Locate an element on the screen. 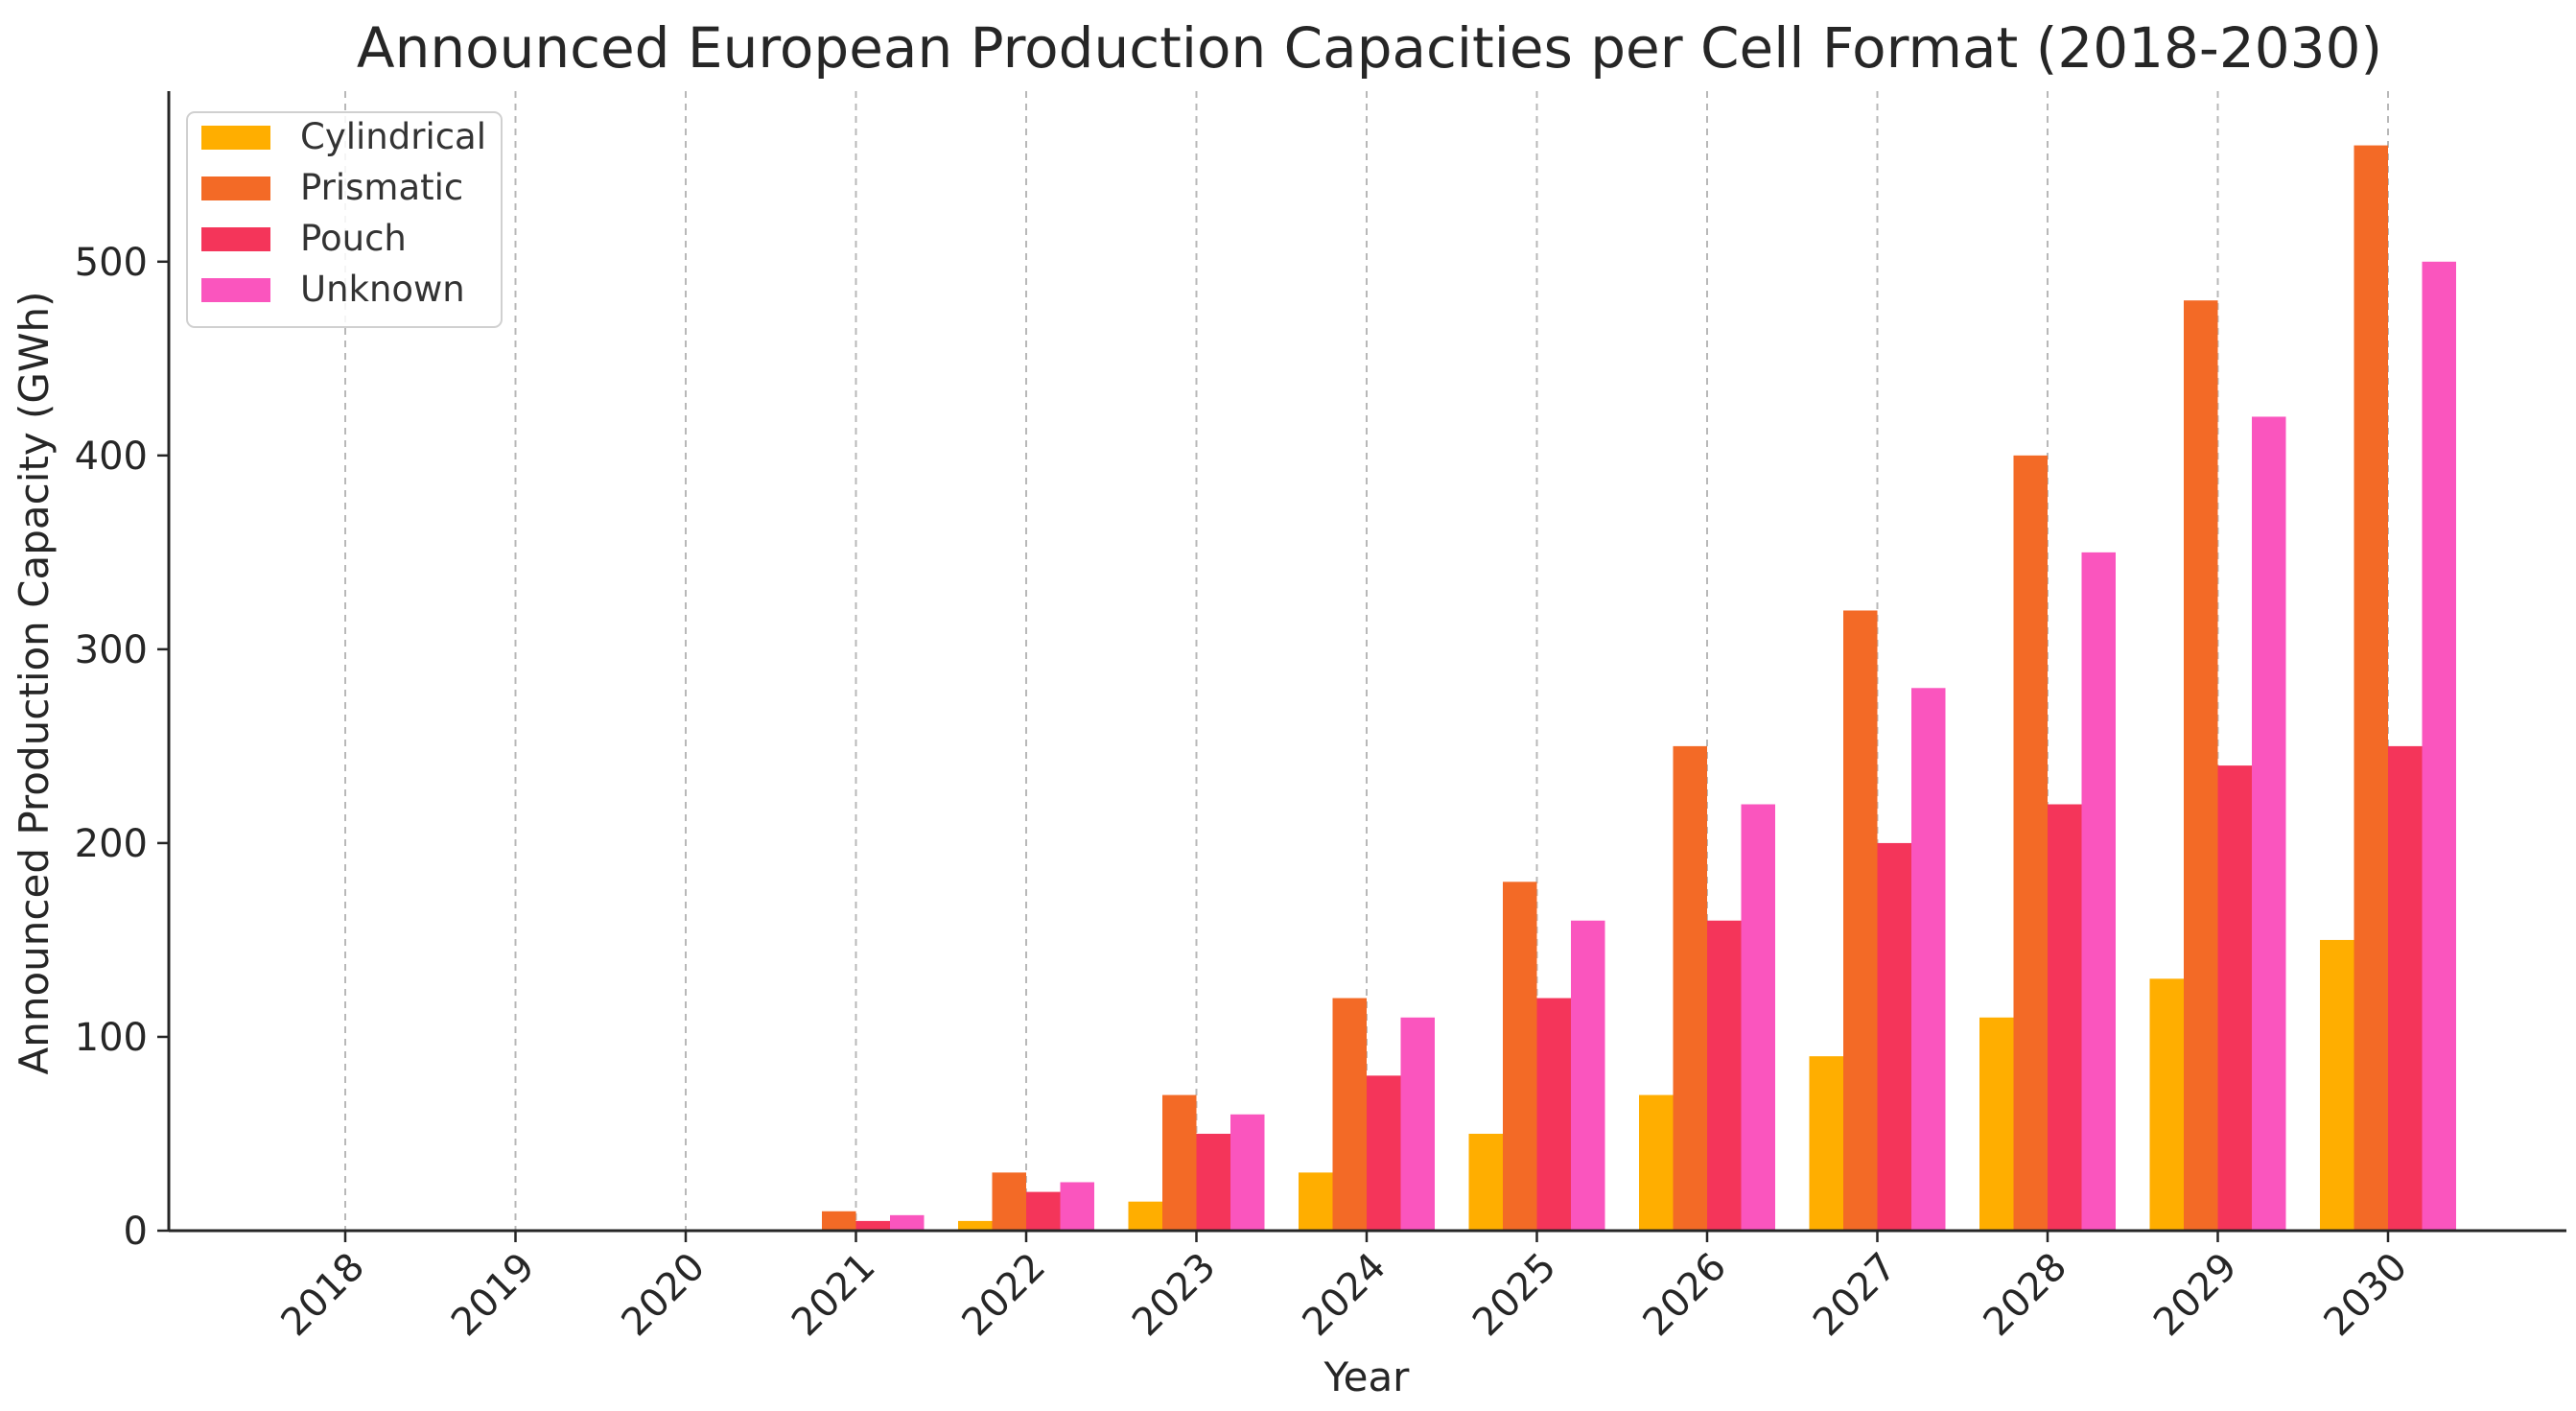  x-tick-label: 2018 is located at coordinates (323, 1295).